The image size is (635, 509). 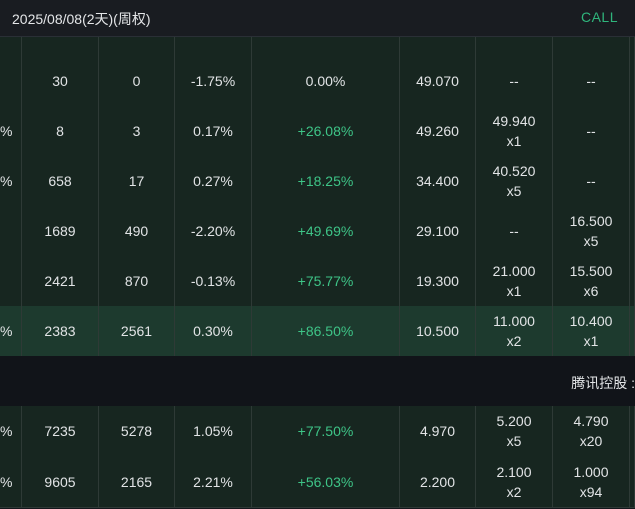 I want to click on strike-cell: 4.970, so click(x=438, y=431).